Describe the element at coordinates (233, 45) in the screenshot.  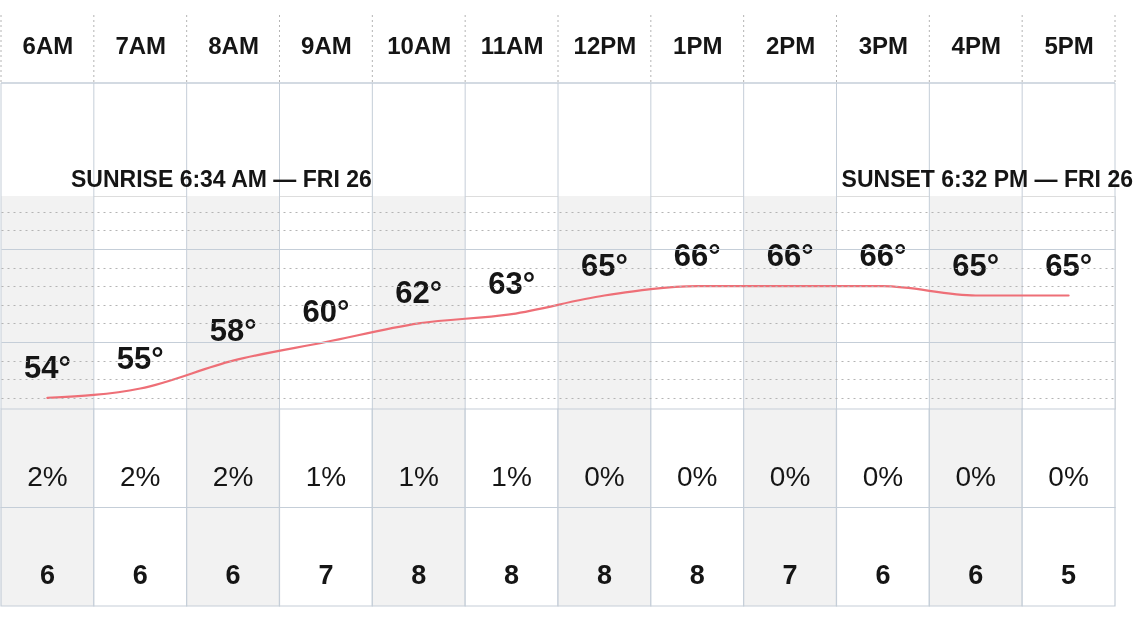
I see `x-tick-label: 8AM` at that location.